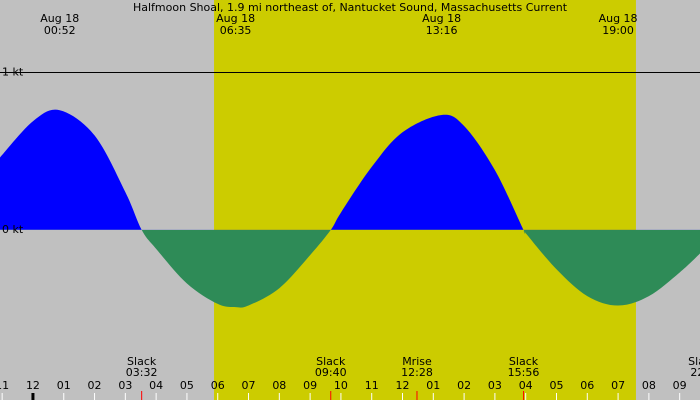 The height and width of the screenshot is (400, 700). What do you see at coordinates (236, 30) in the screenshot?
I see `extreme-time: 06:35` at bounding box center [236, 30].